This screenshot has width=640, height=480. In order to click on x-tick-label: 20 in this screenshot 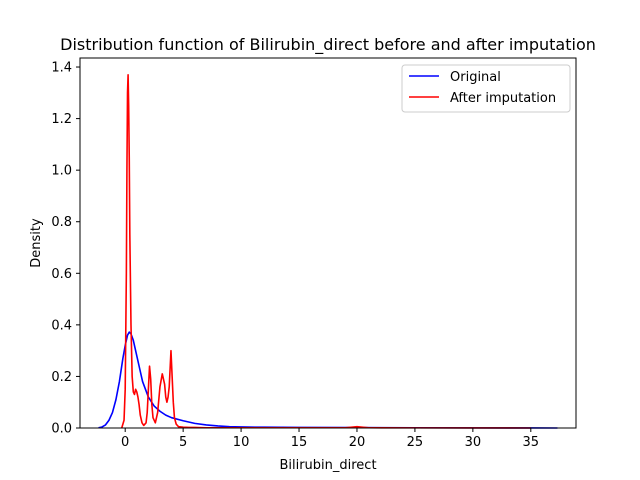, I will do `click(357, 442)`.